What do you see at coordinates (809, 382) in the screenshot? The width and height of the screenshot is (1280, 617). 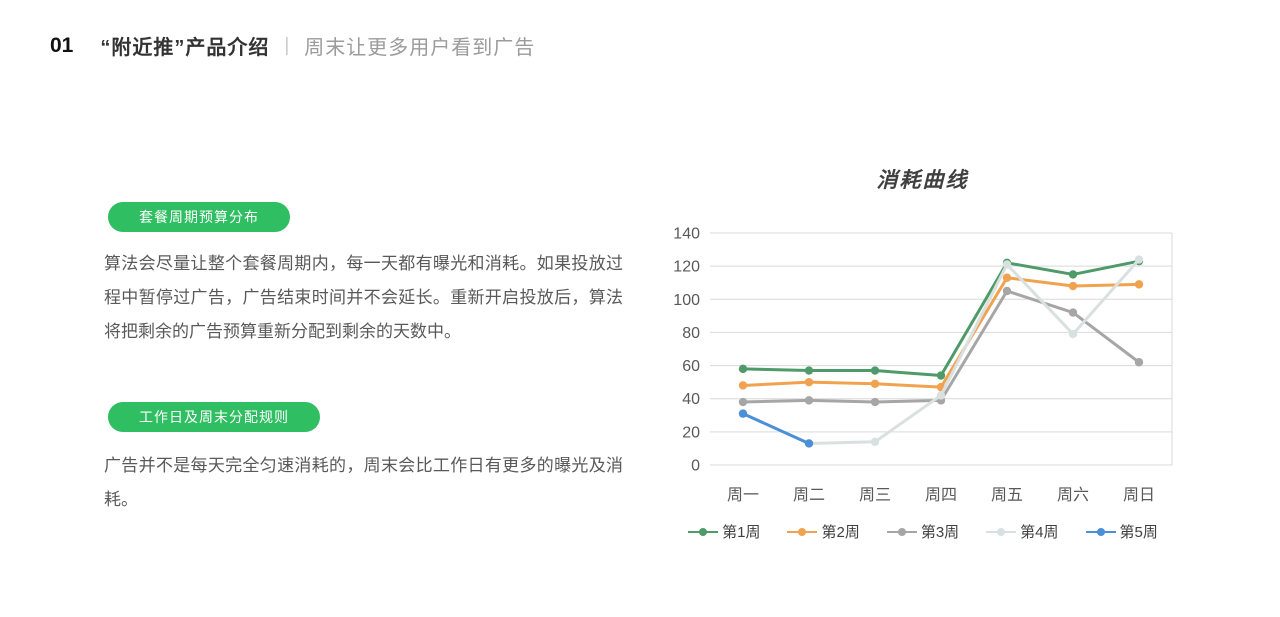 I see `data-point-week2-周二` at bounding box center [809, 382].